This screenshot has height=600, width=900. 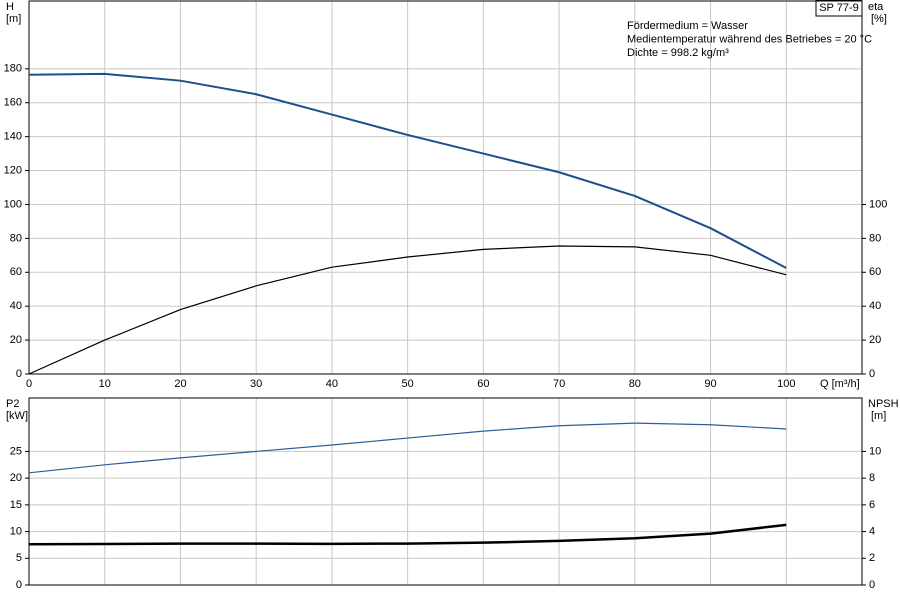 What do you see at coordinates (16, 531) in the screenshot?
I see `y-tick-label: 10` at bounding box center [16, 531].